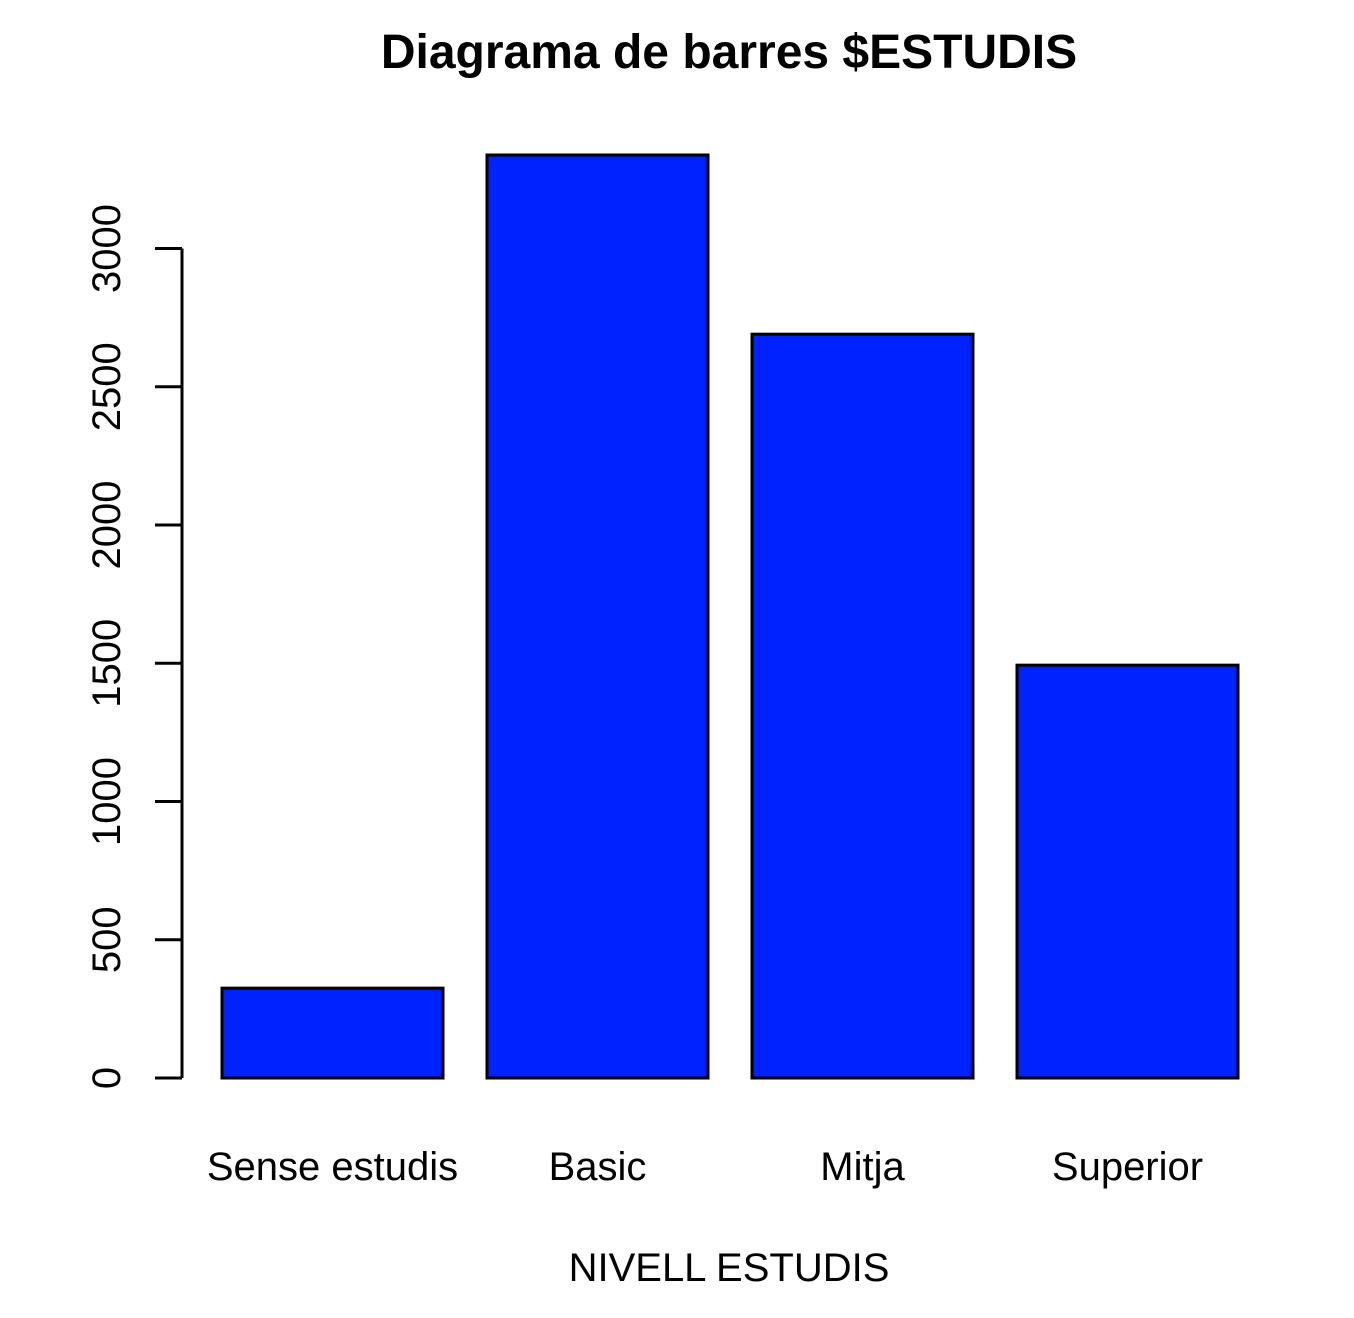 This screenshot has width=1354, height=1318. Describe the element at coordinates (107, 1078) in the screenshot. I see `y-tick-label: 0` at that location.